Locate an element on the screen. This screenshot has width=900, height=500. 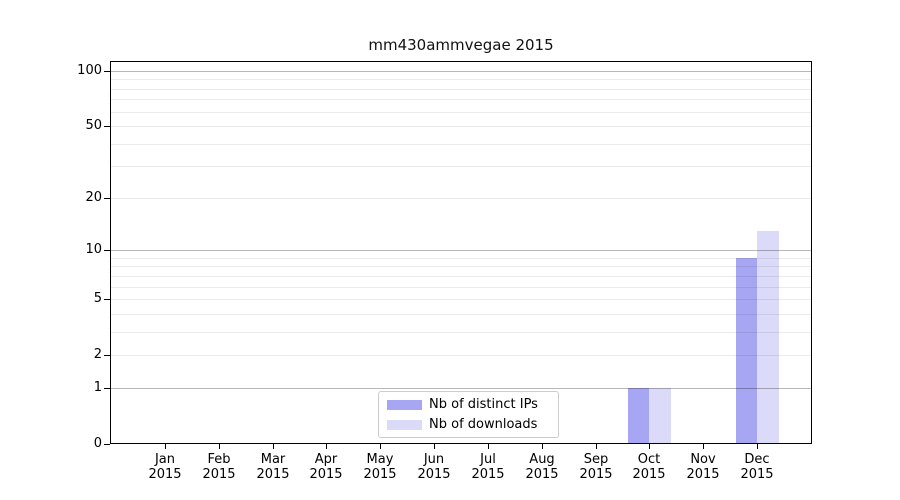
legend-item-downloads: Nb of downloads is located at coordinates (468, 424).